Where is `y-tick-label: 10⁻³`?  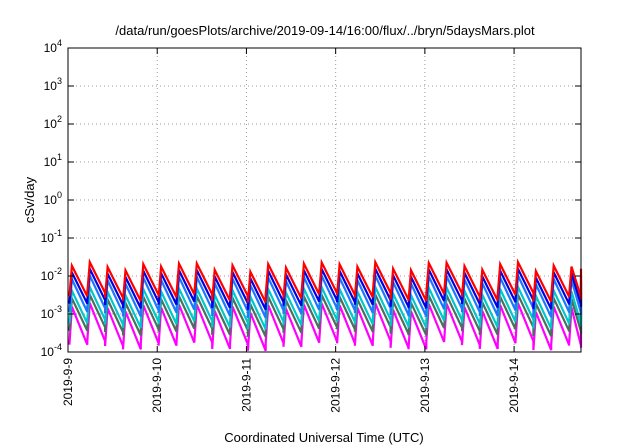 y-tick-label: 10⁻³ is located at coordinates (51, 312).